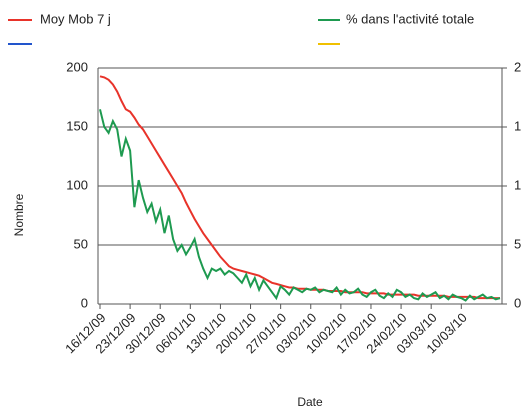 The image size is (523, 419). I want to click on y-axis-title: Nombre, so click(19, 214).